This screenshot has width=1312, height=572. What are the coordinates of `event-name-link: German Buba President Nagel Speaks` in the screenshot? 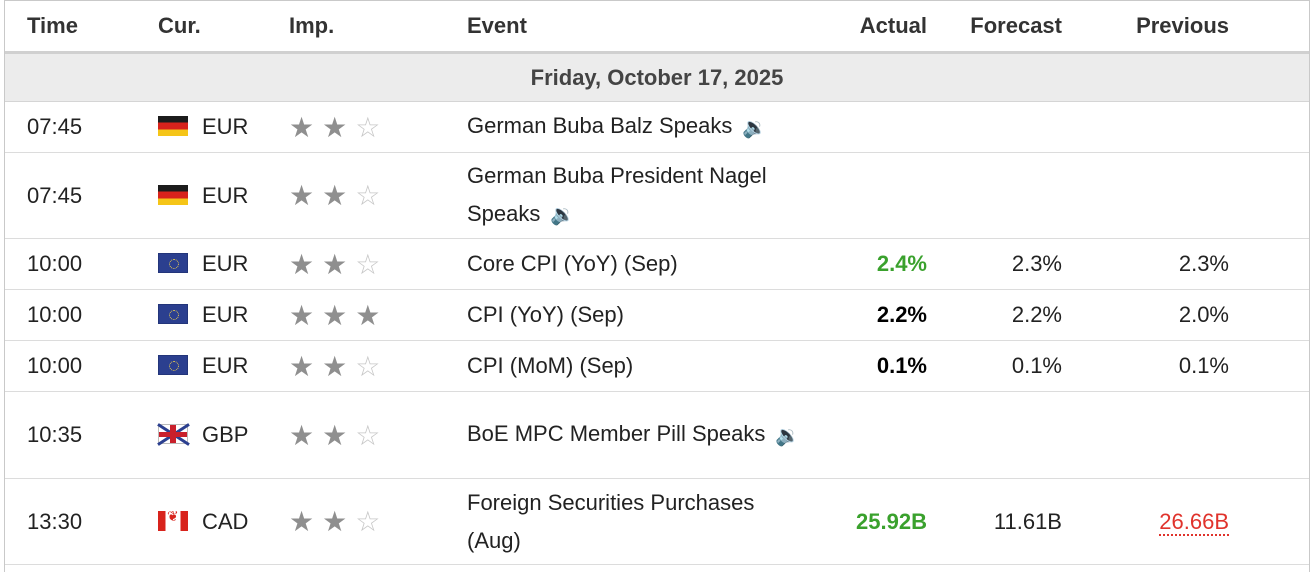 It's located at (617, 194).